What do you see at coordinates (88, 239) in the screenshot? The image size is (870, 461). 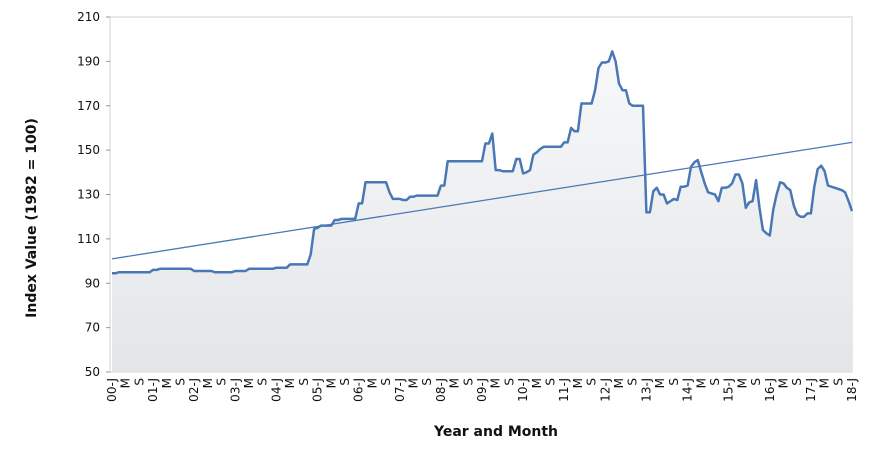 I see `y-tick-label: 110` at bounding box center [88, 239].